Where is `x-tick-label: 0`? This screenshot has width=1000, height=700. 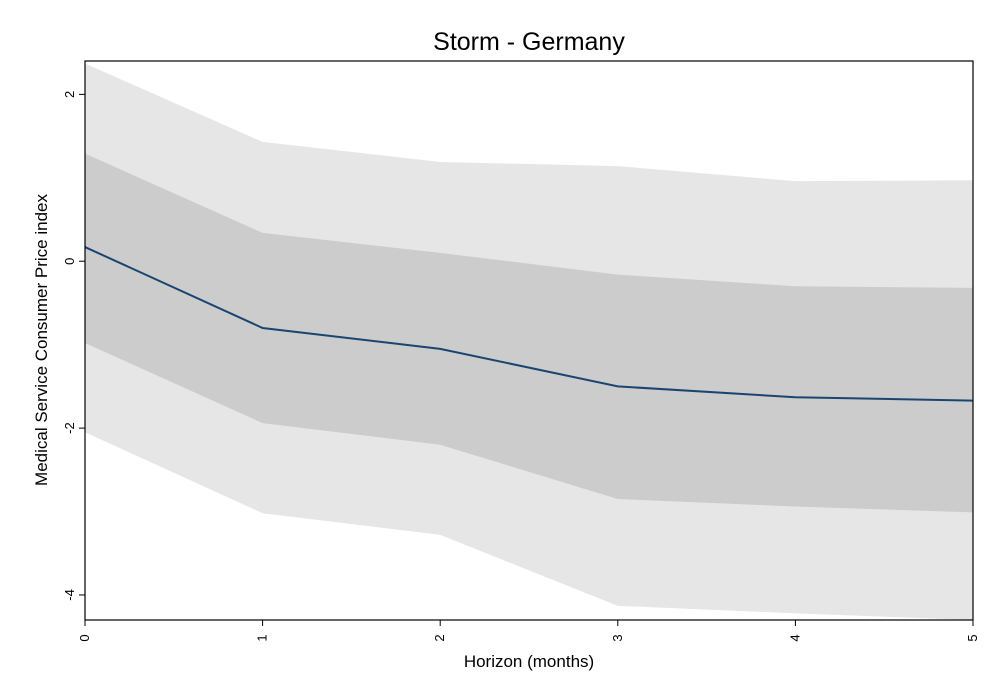 x-tick-label: 0 is located at coordinates (84, 637).